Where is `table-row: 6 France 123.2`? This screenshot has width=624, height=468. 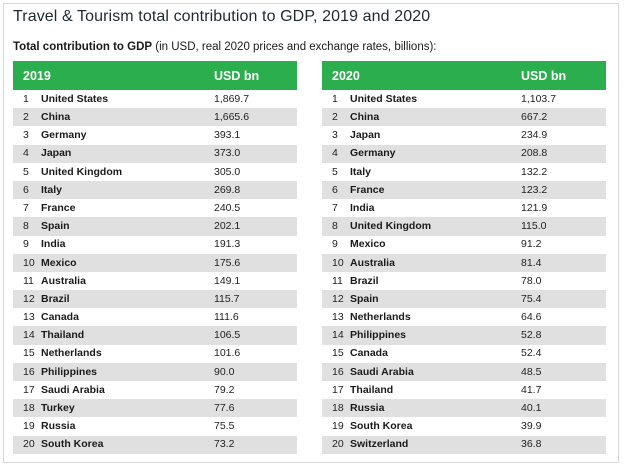
table-row: 6 France 123.2 is located at coordinates (464, 190).